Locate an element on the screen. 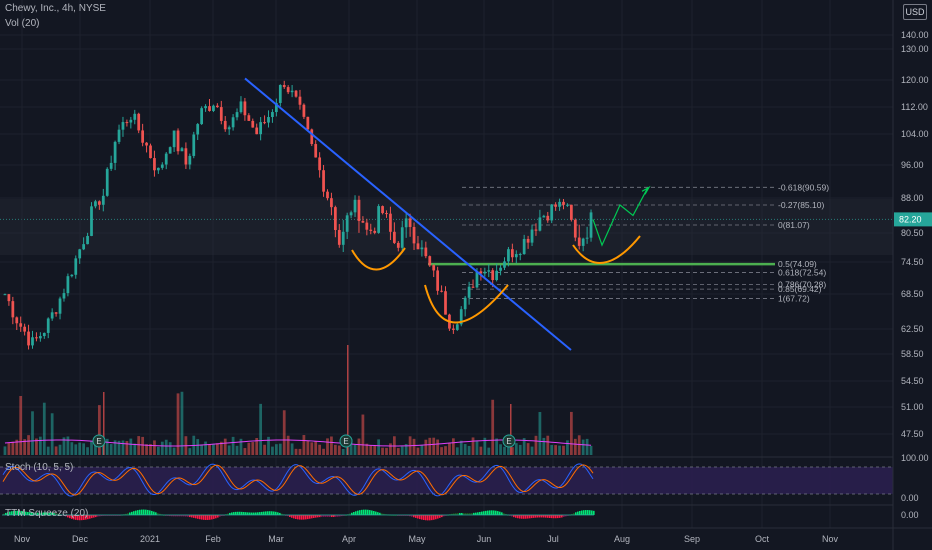 Image resolution: width=932 pixels, height=550 pixels. time-tick-label: May is located at coordinates (417, 539).